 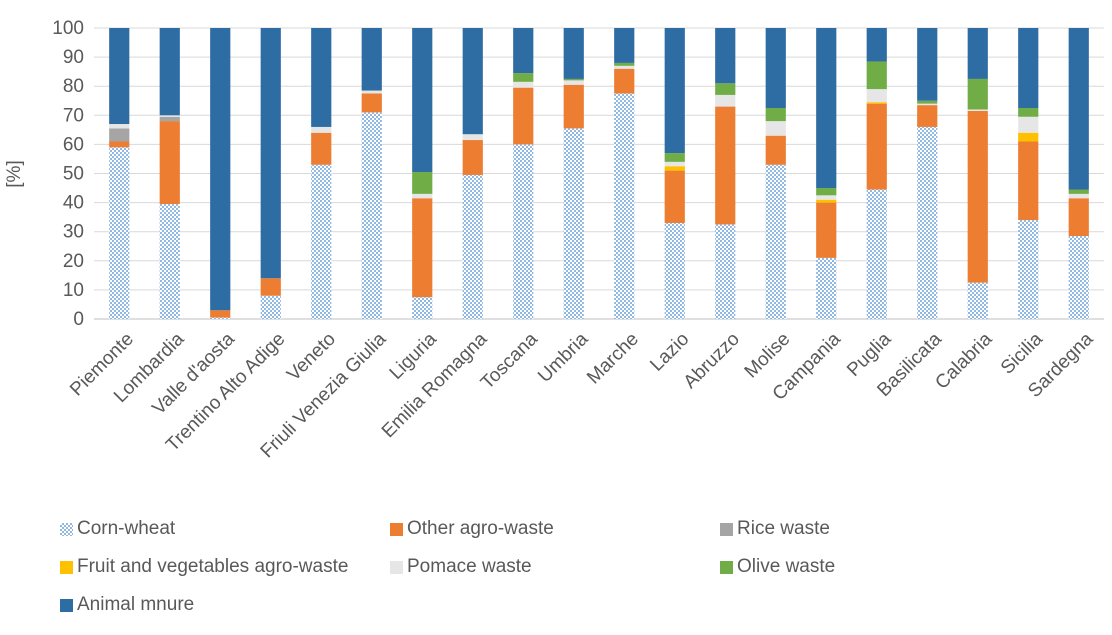 What do you see at coordinates (14, 173) in the screenshot?
I see `y-axis-label: [%]` at bounding box center [14, 173].